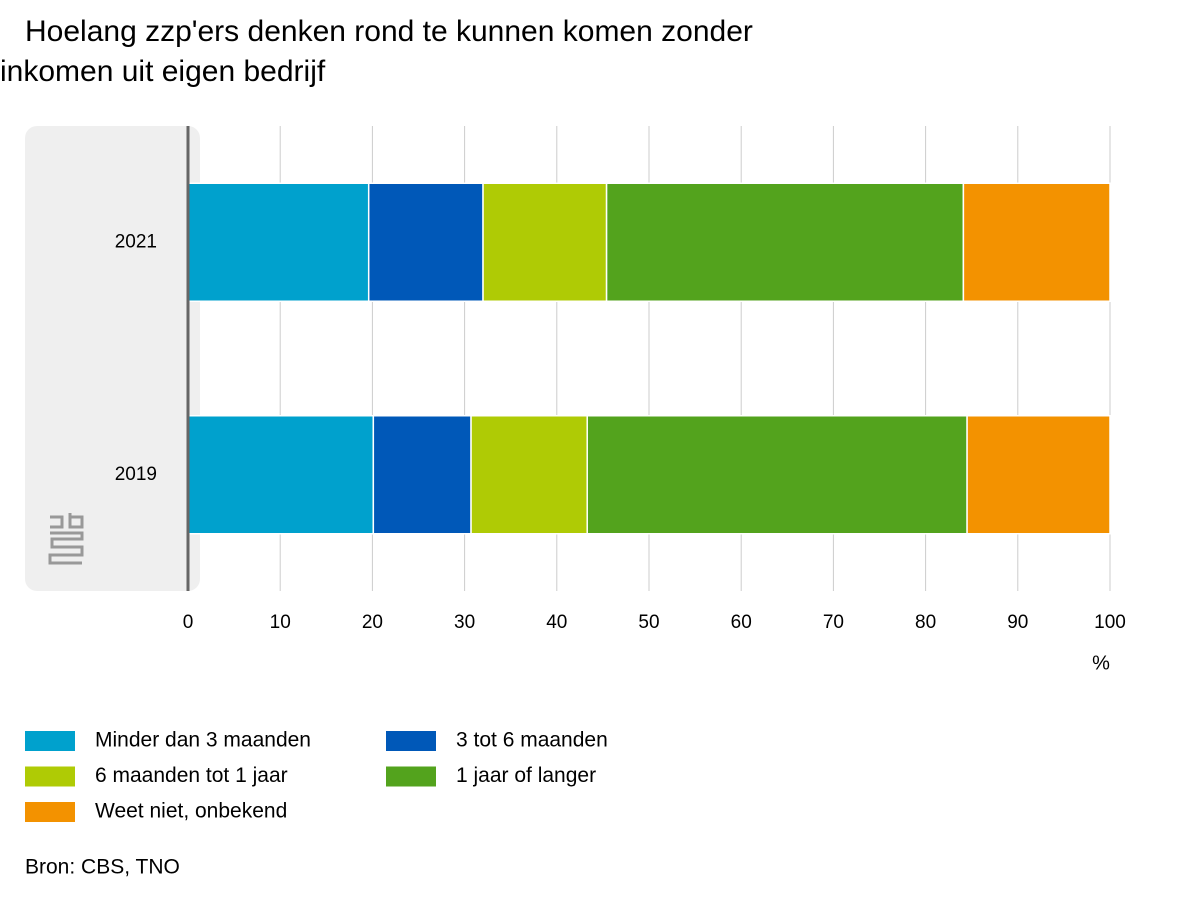  Describe the element at coordinates (741, 622) in the screenshot. I see `x-tick-label: 60` at that location.